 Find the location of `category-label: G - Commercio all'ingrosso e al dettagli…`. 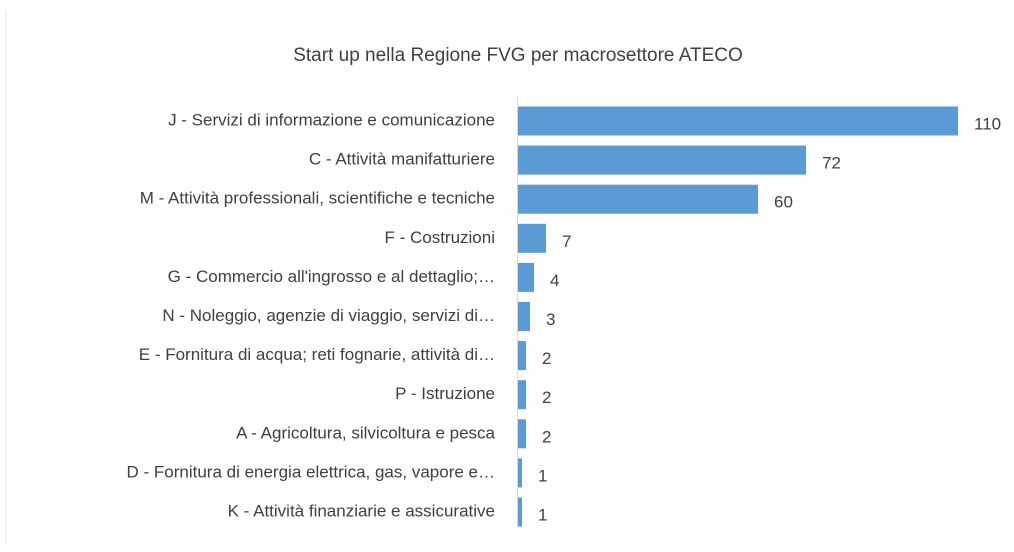

category-label: G - Commercio all'ingrosso e al dettagli… is located at coordinates (331, 276).